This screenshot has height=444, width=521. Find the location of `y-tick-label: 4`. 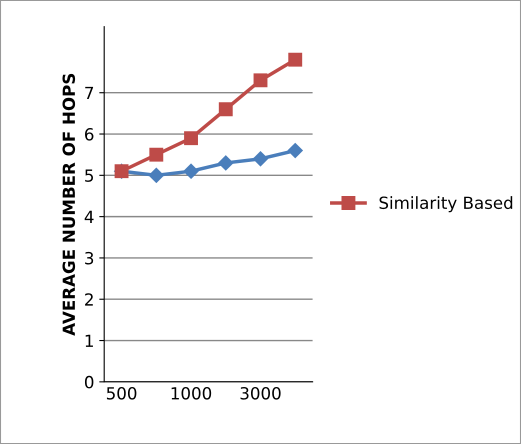

y-tick-label: 4 is located at coordinates (89, 216).